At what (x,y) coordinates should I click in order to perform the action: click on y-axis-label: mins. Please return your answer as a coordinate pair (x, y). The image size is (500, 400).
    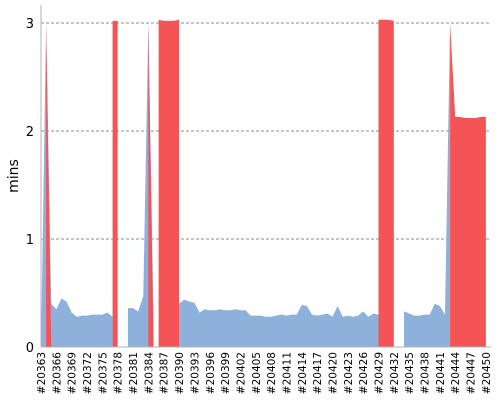
    Looking at the image, I should click on (14, 176).